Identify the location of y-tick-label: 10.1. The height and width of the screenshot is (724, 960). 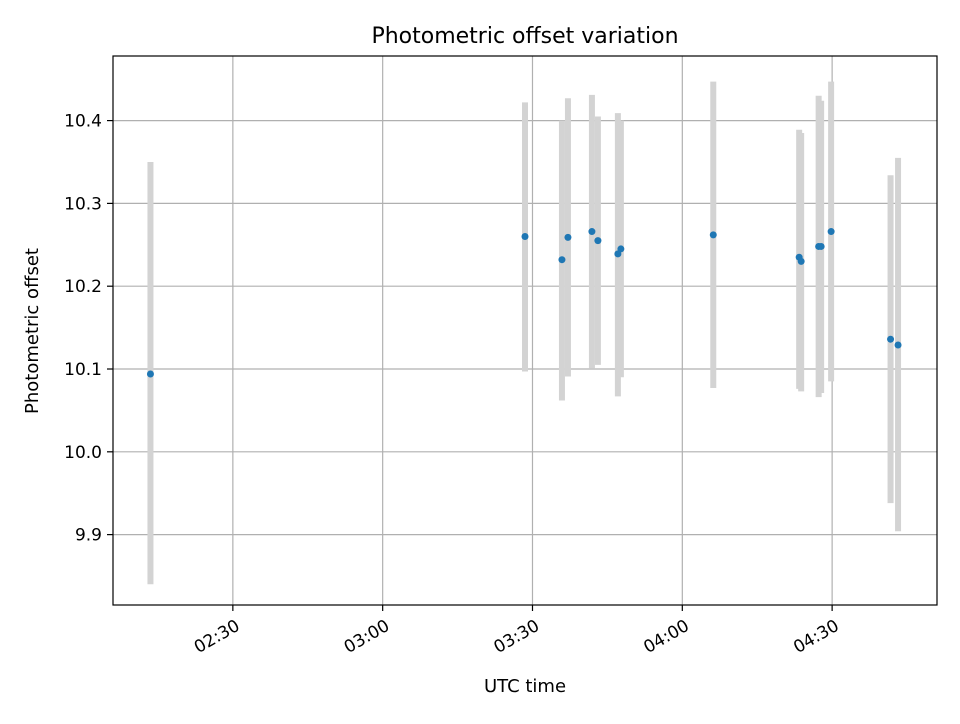
(83, 370).